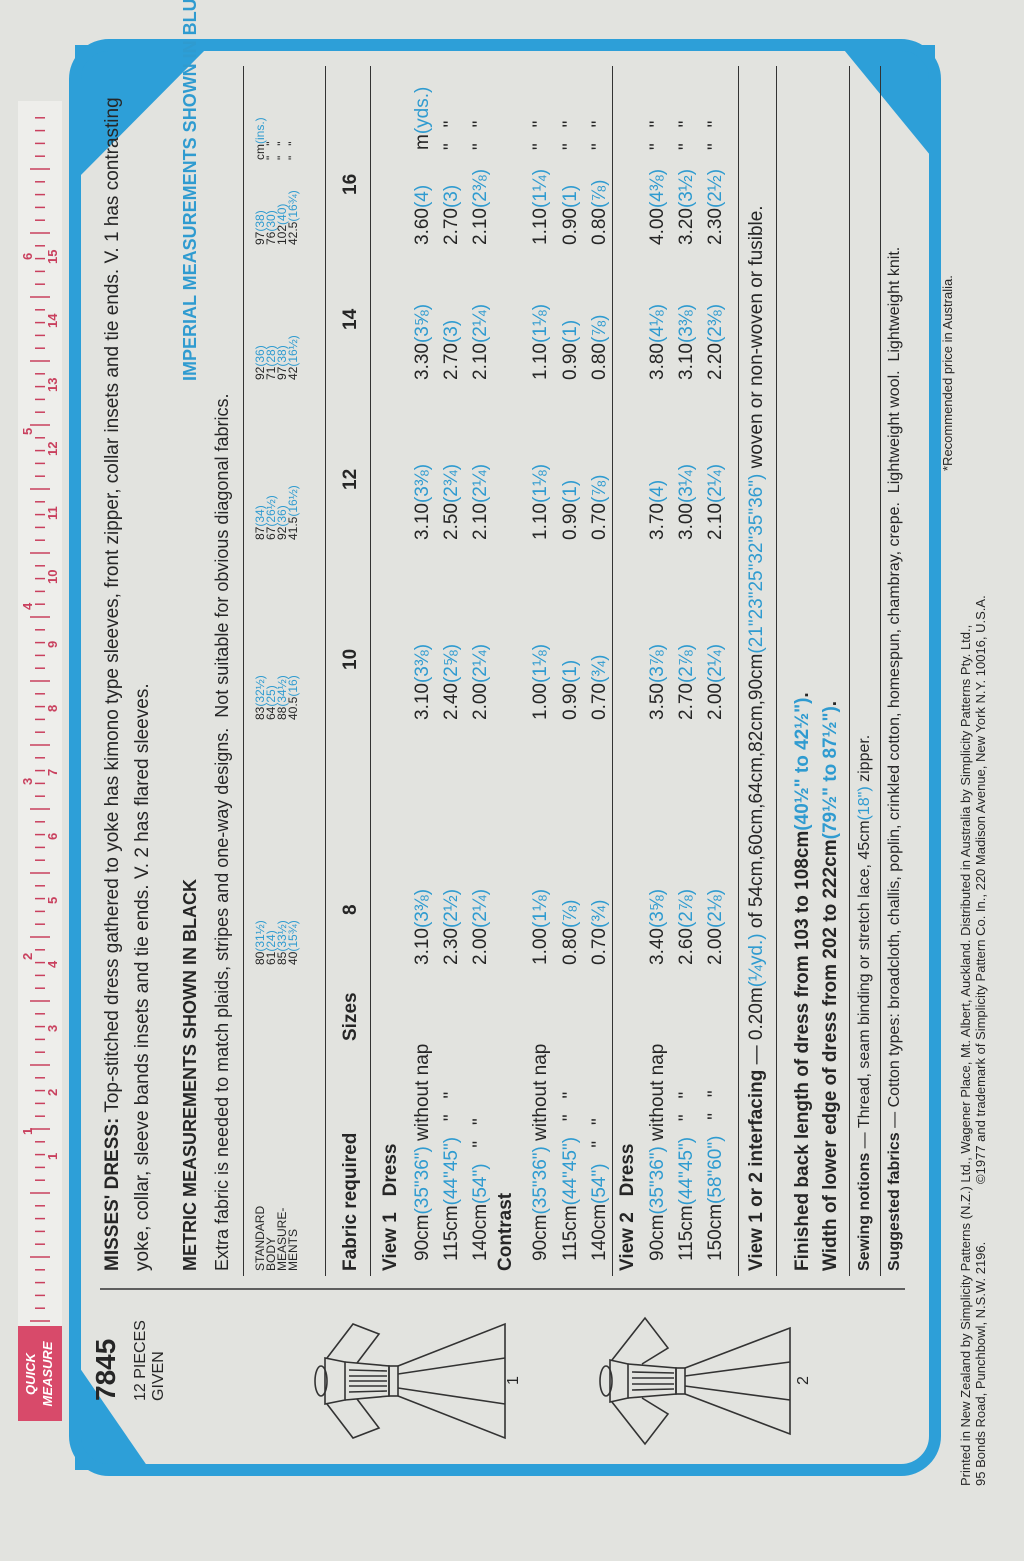  Describe the element at coordinates (802, 764) in the screenshot. I see `finished-length-part: (40½" to 42½")` at that location.